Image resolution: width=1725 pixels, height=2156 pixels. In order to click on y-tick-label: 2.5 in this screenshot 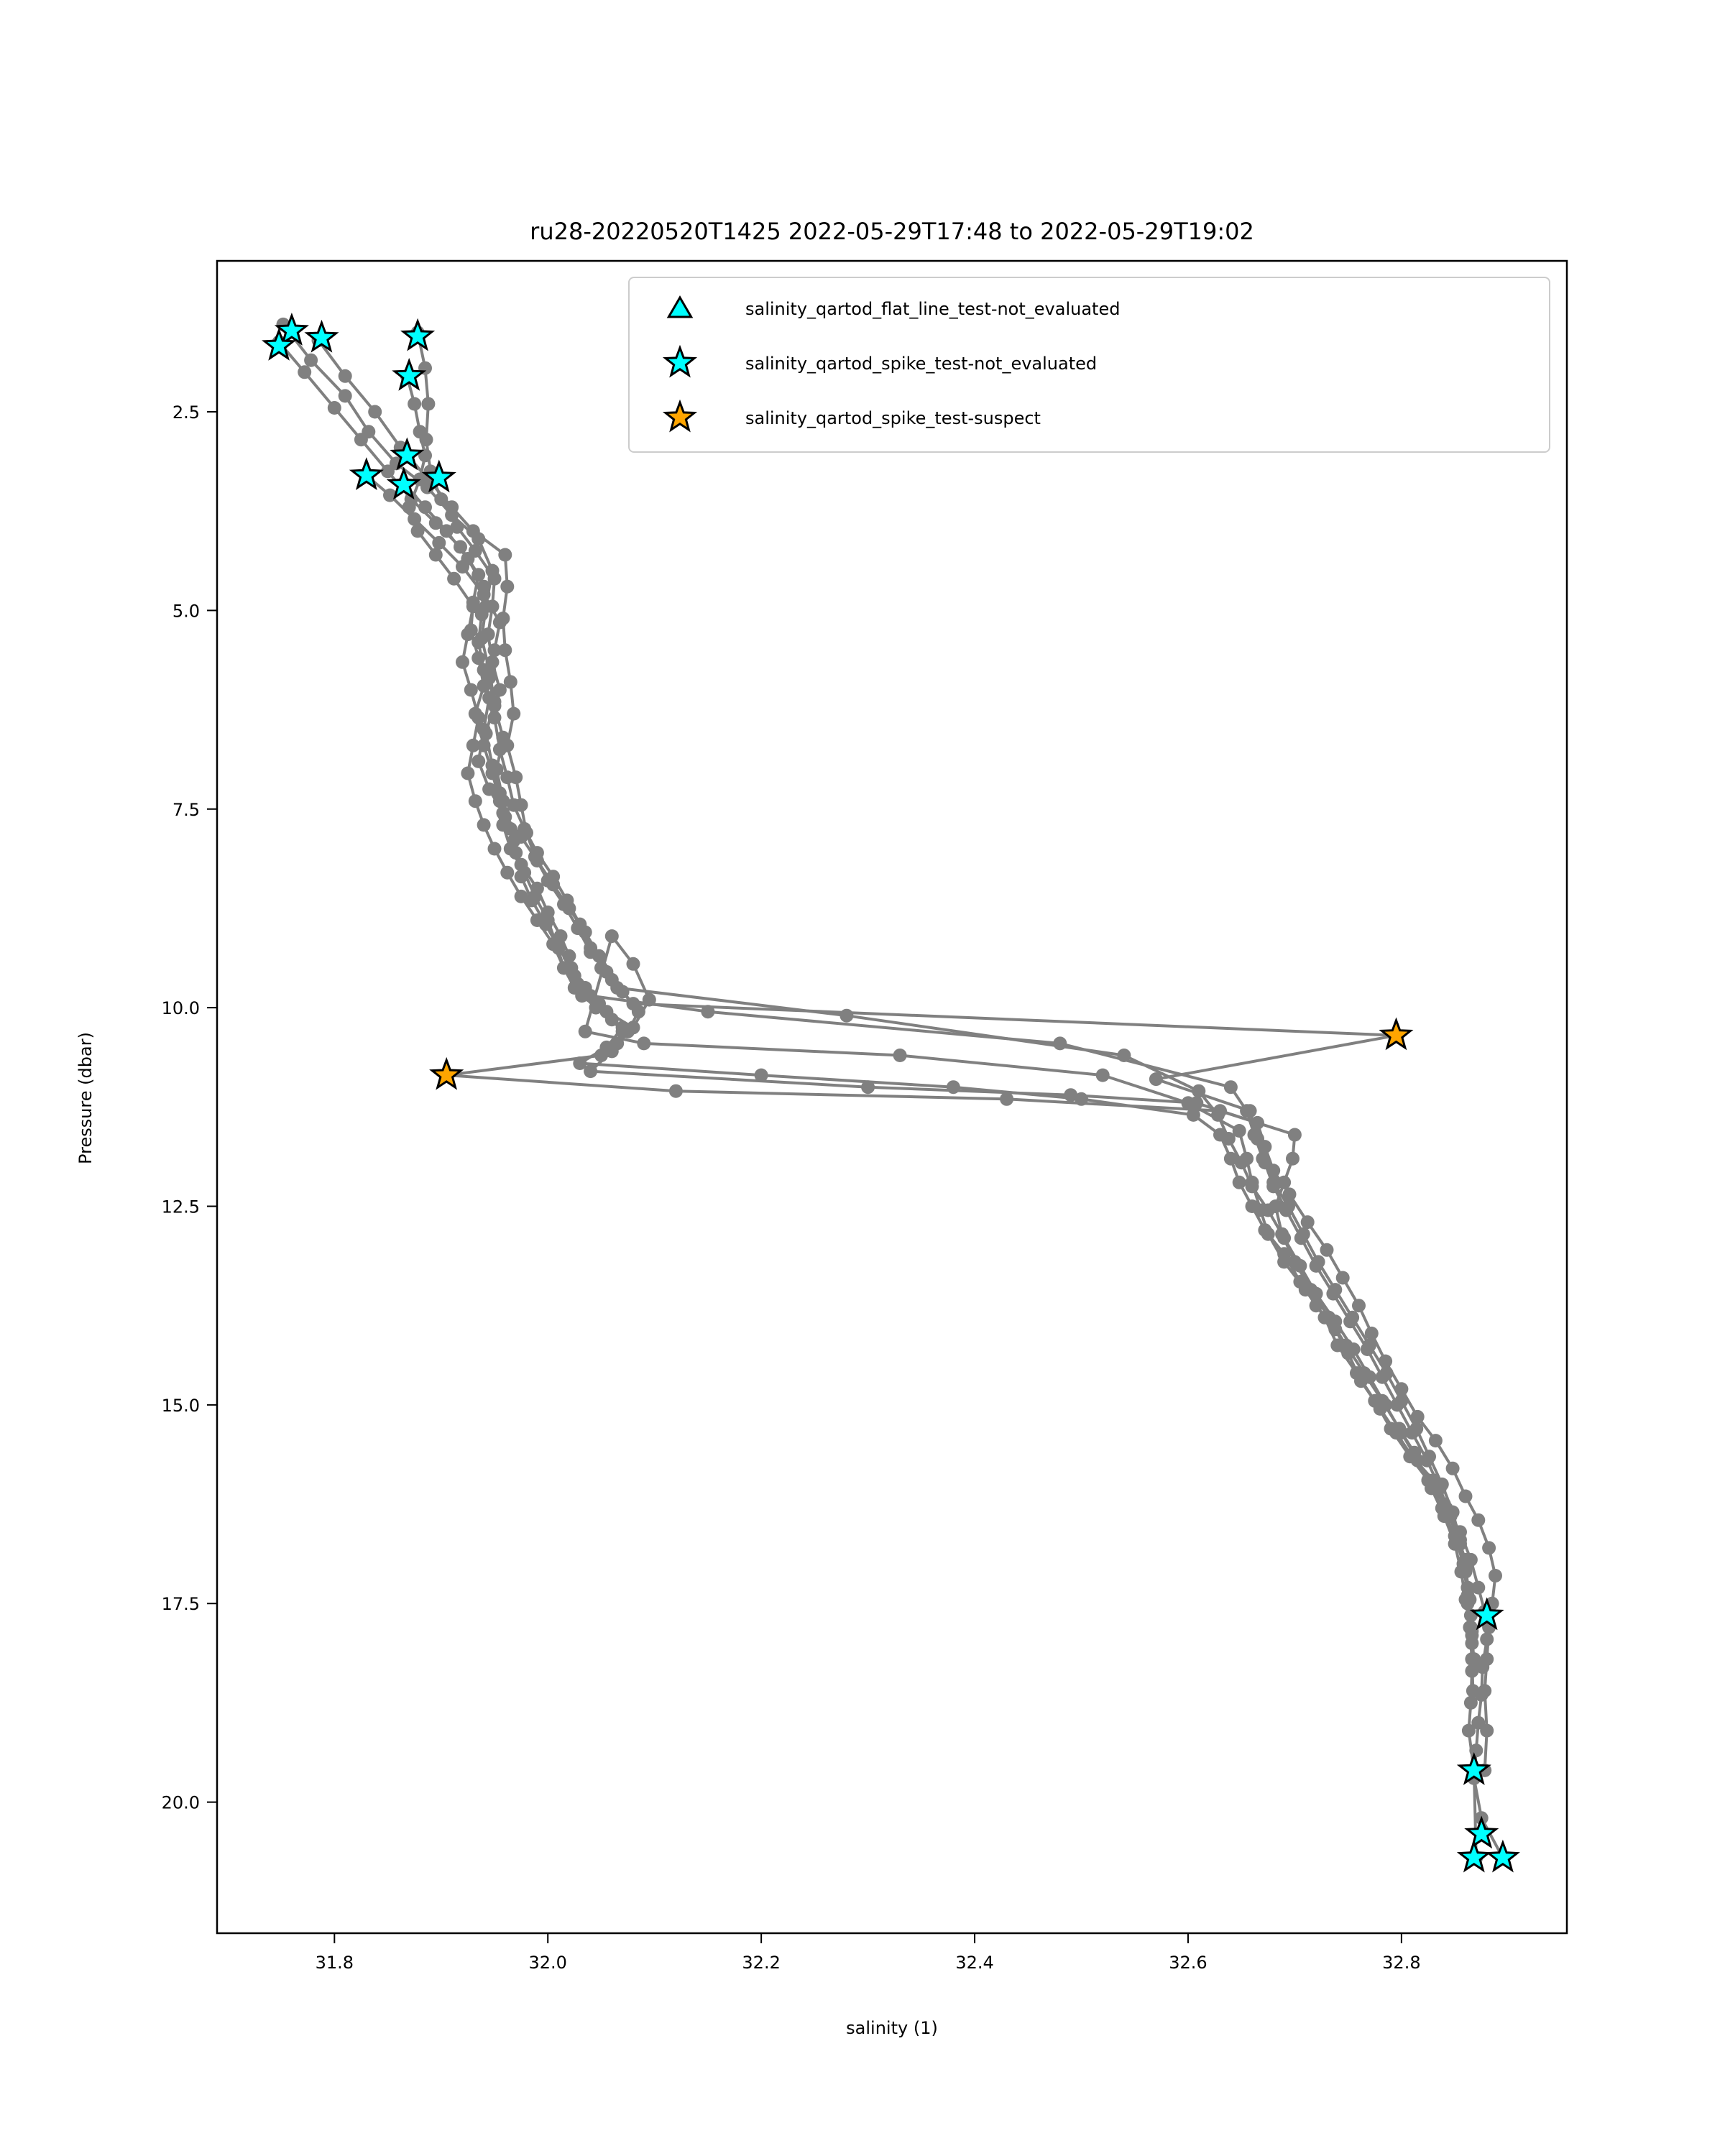, I will do `click(186, 412)`.